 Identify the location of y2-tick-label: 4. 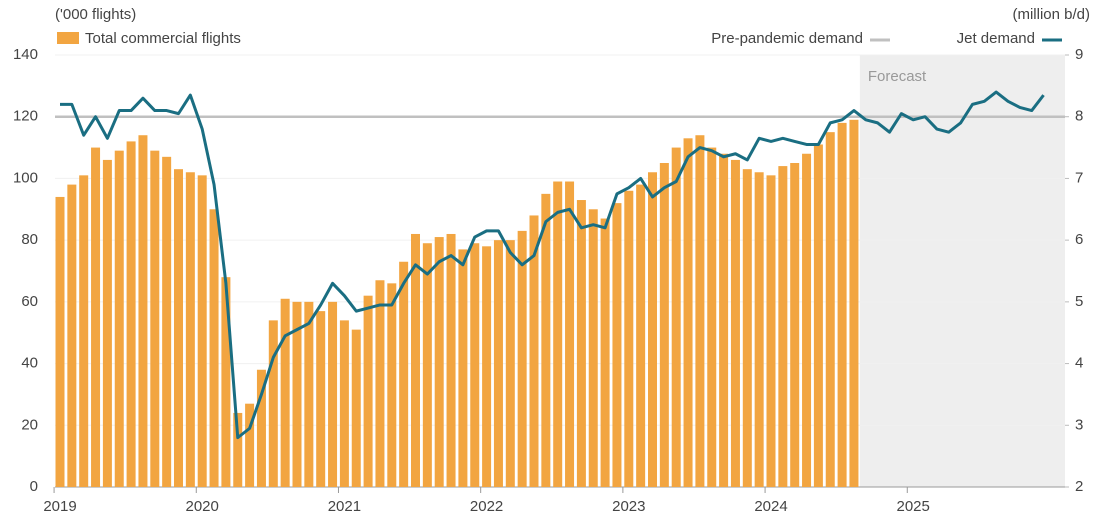
(1079, 363).